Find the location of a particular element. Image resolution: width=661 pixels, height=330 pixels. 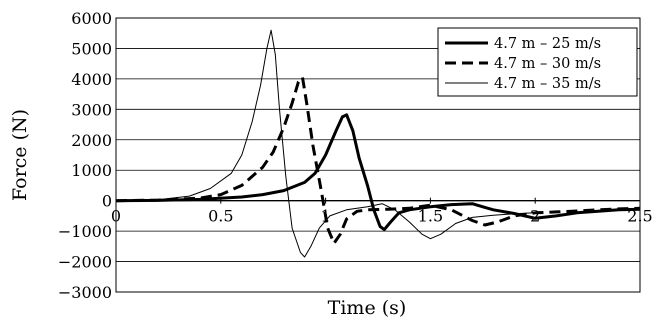

x-tick-label: 1.5 is located at coordinates (430, 216).